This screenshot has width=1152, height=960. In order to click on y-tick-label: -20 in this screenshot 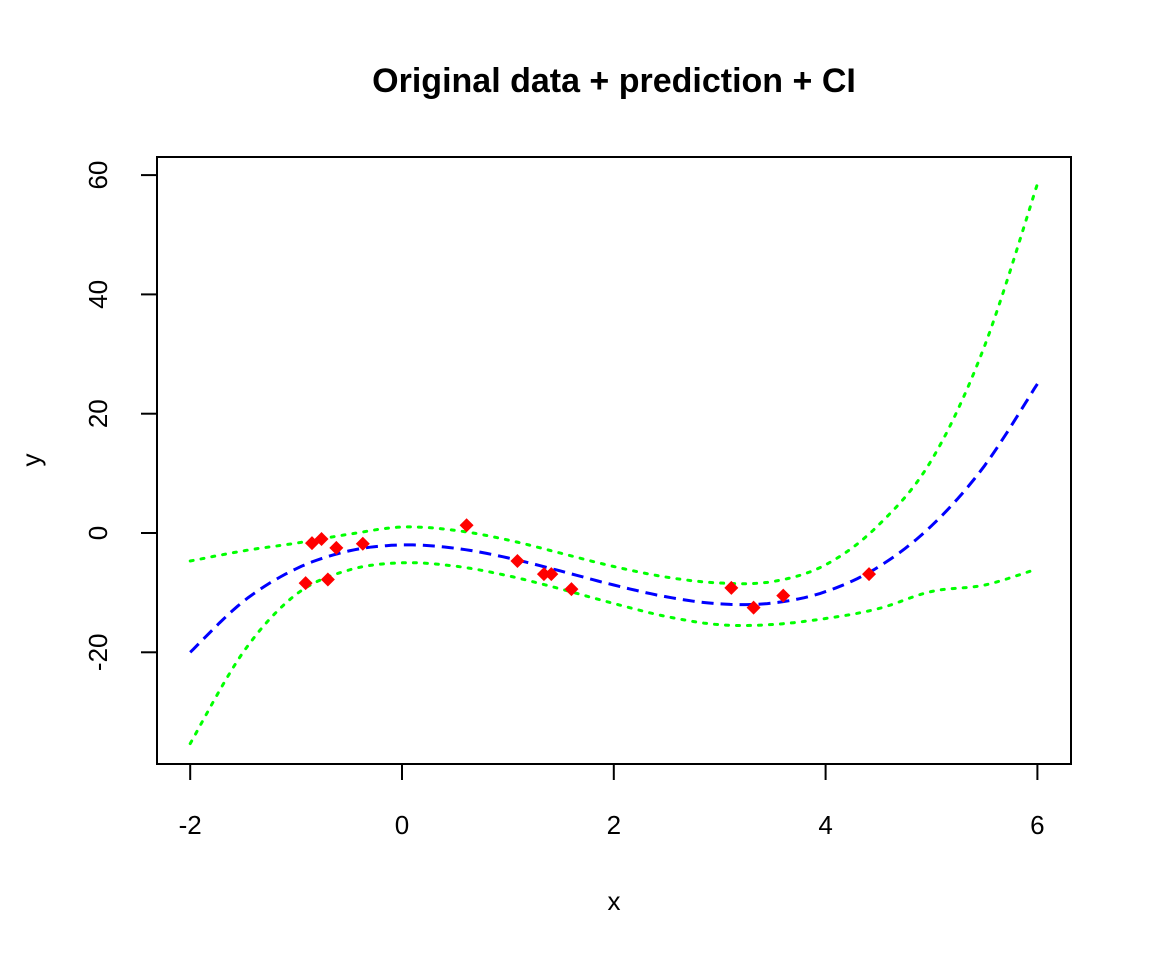, I will do `click(98, 653)`.